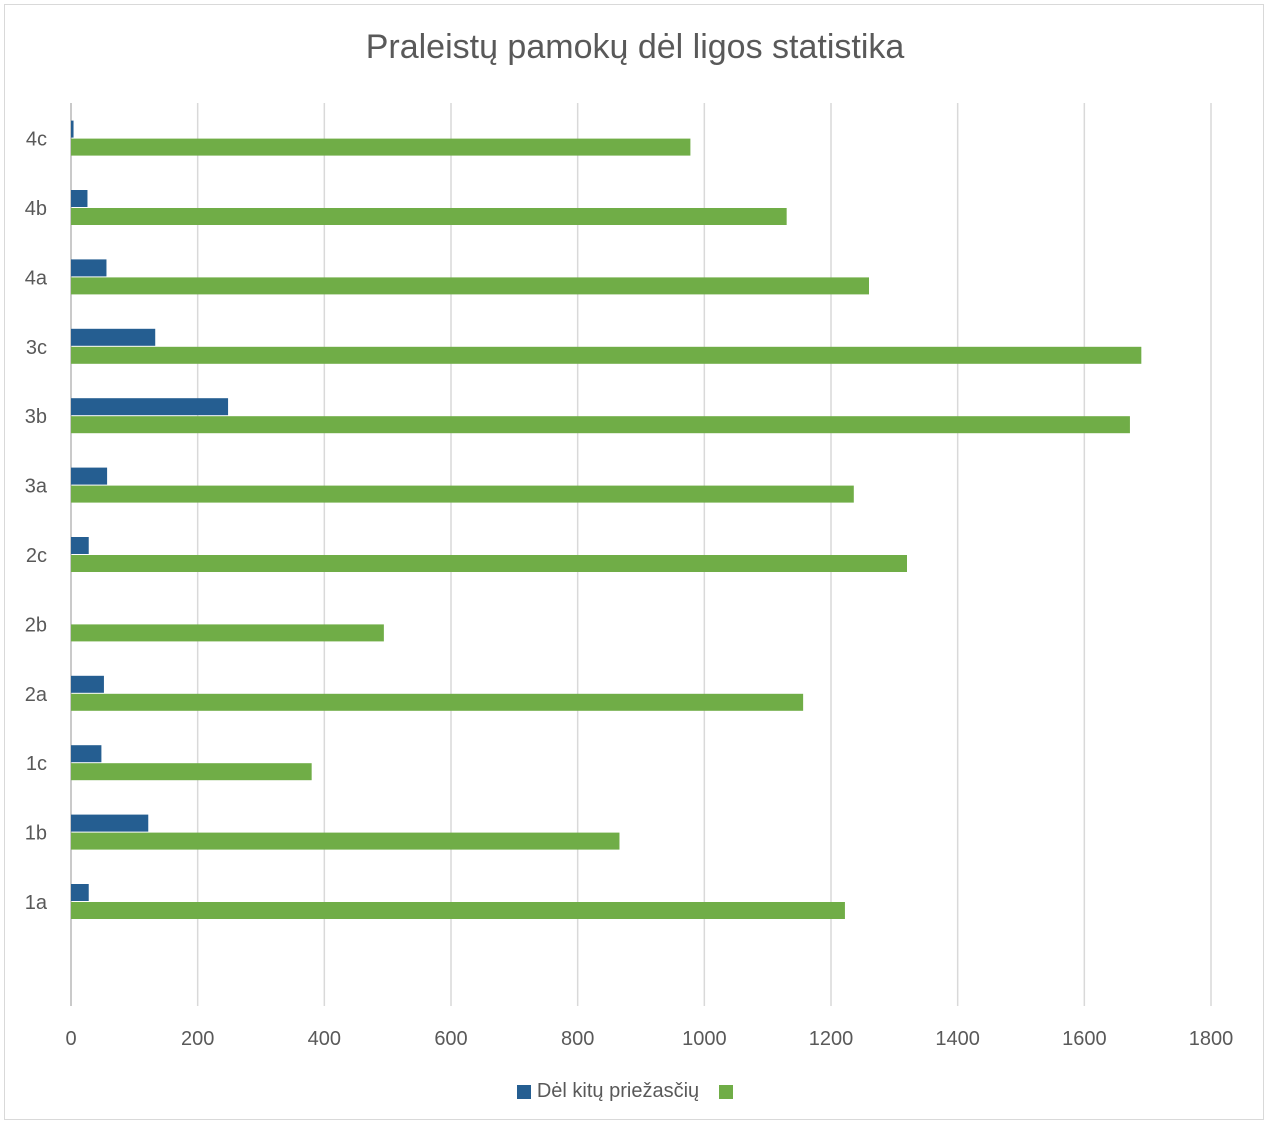 This screenshot has width=1270, height=1124. I want to click on chart-title: Praleistų pamokų dėl ligos statistika, so click(635, 47).